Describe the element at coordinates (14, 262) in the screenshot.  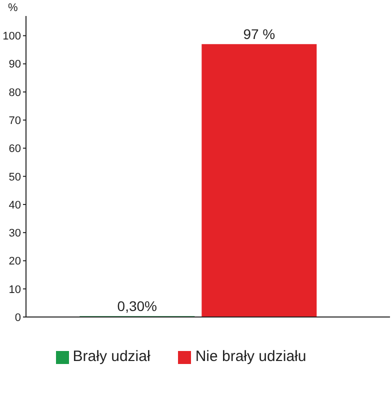
I see `y-tick-label: 20` at that location.